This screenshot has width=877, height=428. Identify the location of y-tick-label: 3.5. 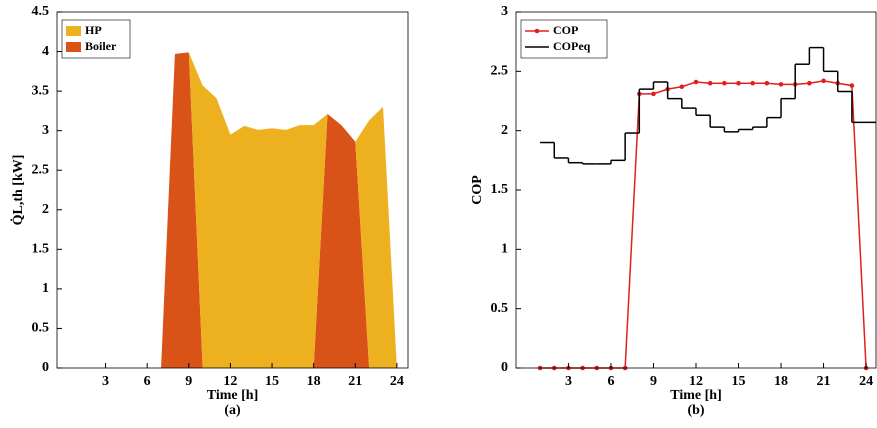
(41, 90).